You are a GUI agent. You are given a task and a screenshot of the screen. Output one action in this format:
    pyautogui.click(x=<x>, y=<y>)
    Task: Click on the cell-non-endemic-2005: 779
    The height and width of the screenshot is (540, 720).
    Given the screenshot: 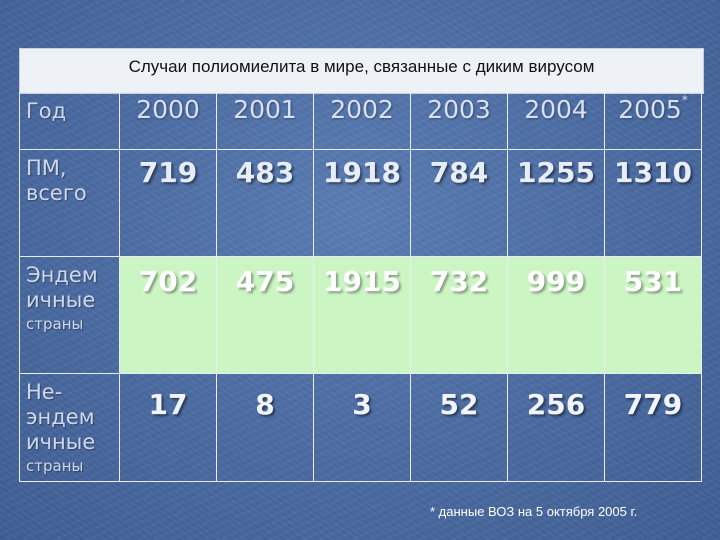 What is the action you would take?
    pyautogui.click(x=653, y=427)
    